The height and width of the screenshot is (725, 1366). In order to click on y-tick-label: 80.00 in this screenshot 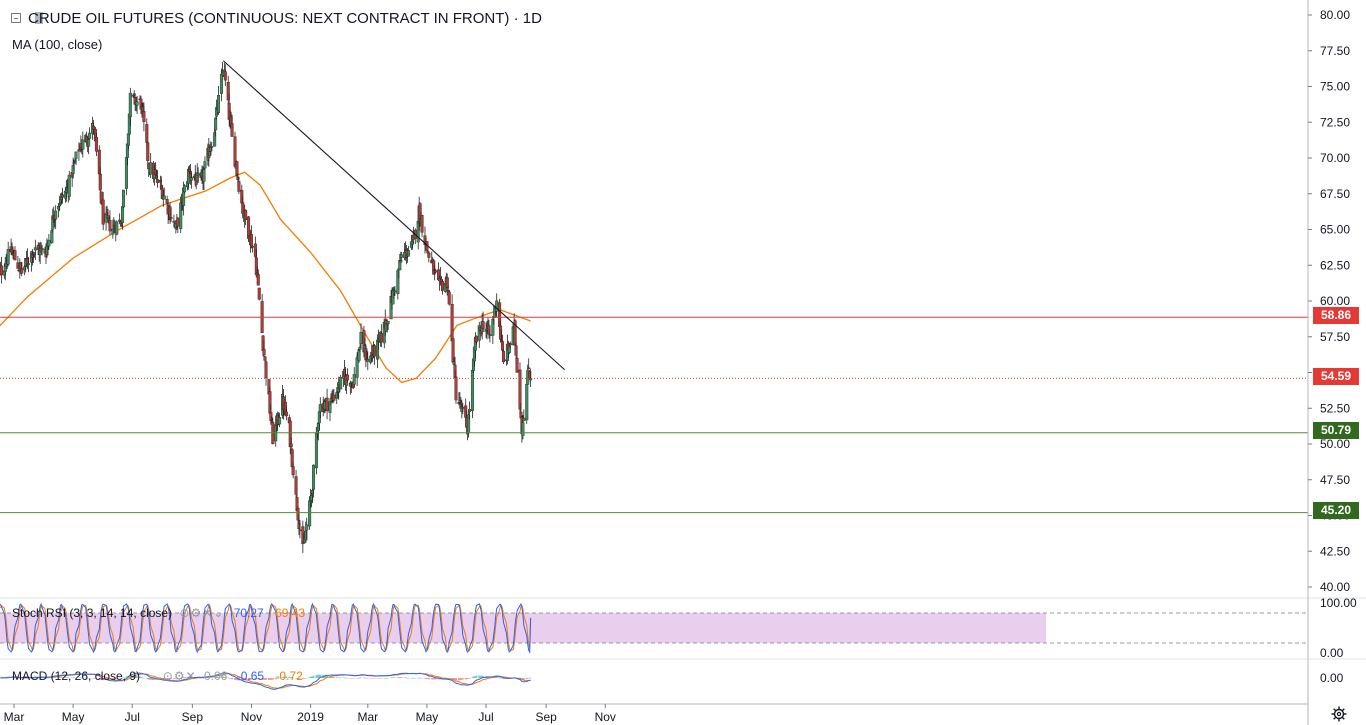, I will do `click(1335, 15)`.